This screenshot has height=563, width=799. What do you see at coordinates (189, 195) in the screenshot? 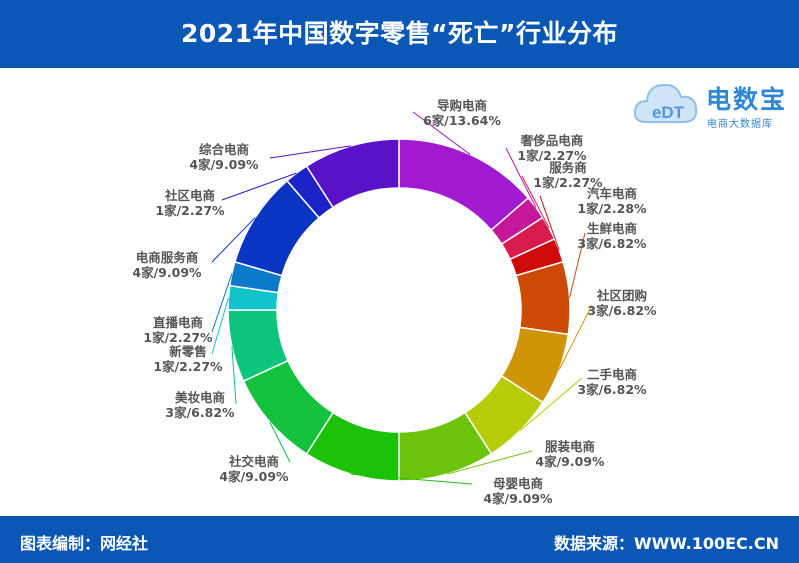
I see `slice-name: 社区电商` at bounding box center [189, 195].